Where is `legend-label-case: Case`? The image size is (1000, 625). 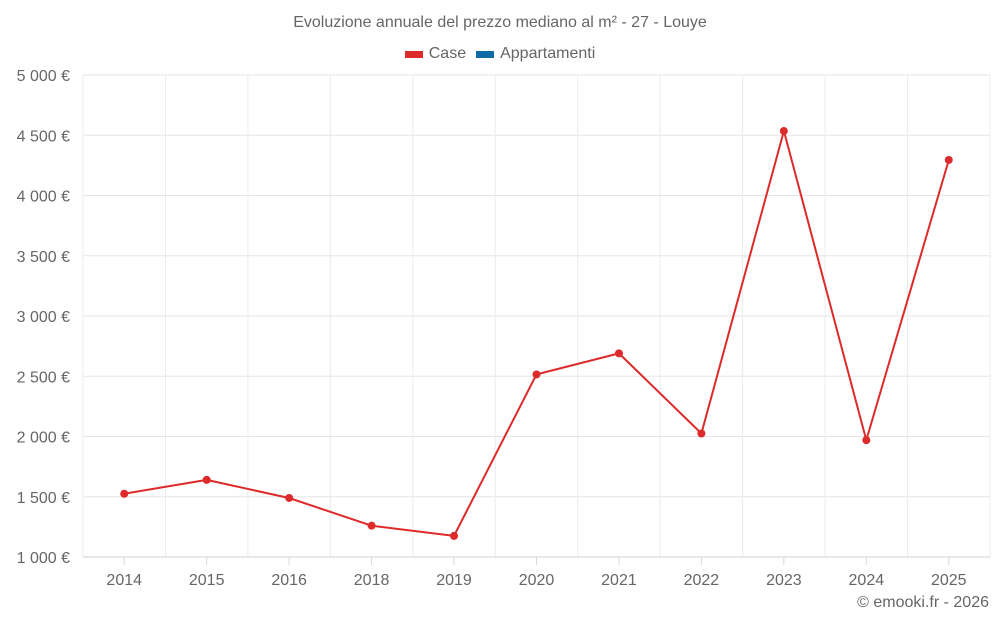
legend-label-case: Case is located at coordinates (447, 53).